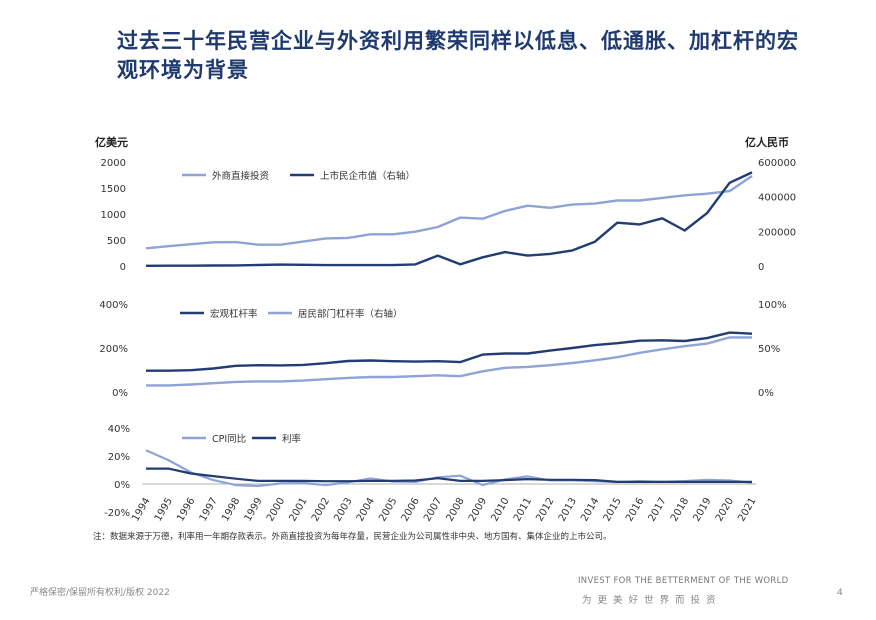 The height and width of the screenshot is (620, 876). I want to click on right-axis-tick-label: 200000, so click(777, 232).